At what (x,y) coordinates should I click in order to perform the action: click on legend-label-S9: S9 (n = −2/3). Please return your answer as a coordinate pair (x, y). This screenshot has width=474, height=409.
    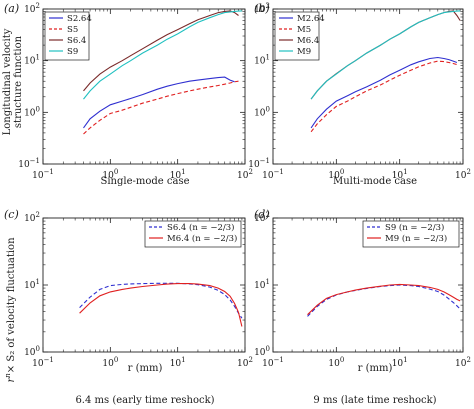
    Looking at the image, I should click on (414, 227).